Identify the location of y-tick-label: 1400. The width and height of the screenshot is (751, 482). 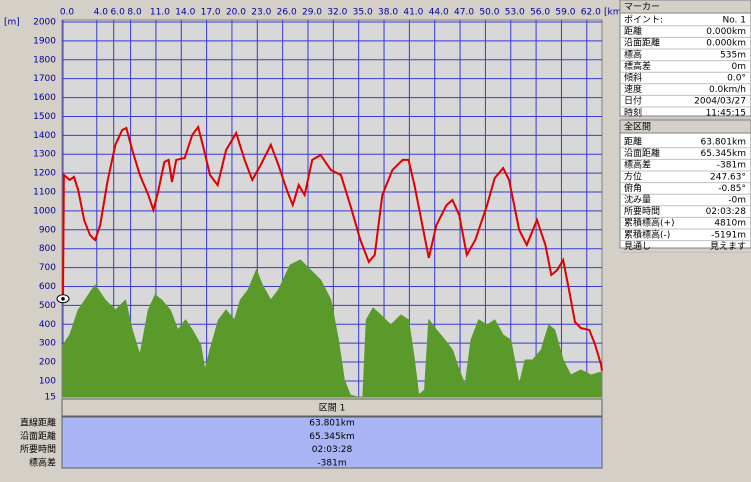
(44, 136).